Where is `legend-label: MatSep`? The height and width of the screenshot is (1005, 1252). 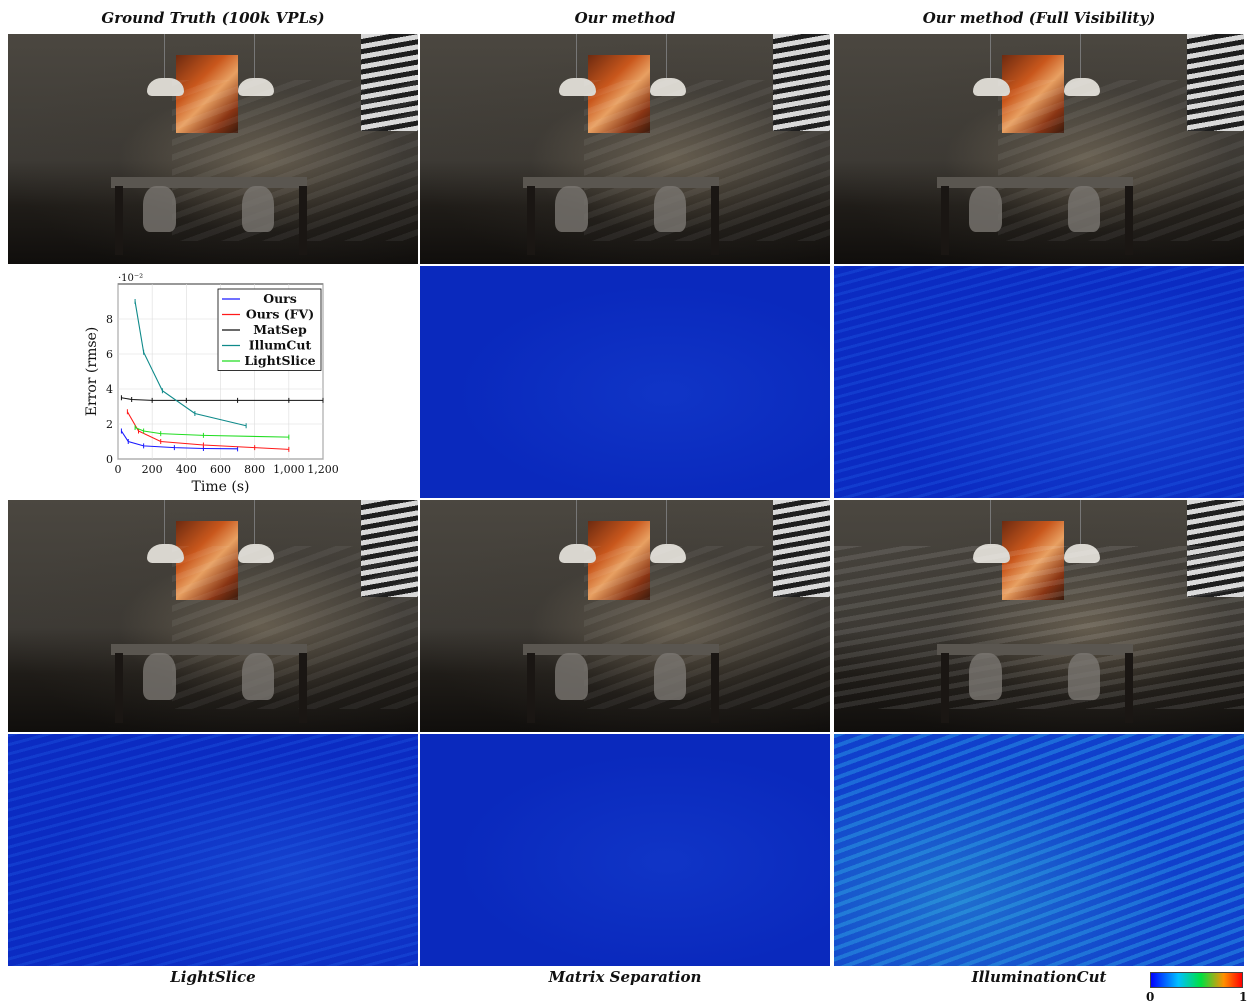 legend-label: MatSep is located at coordinates (280, 329).